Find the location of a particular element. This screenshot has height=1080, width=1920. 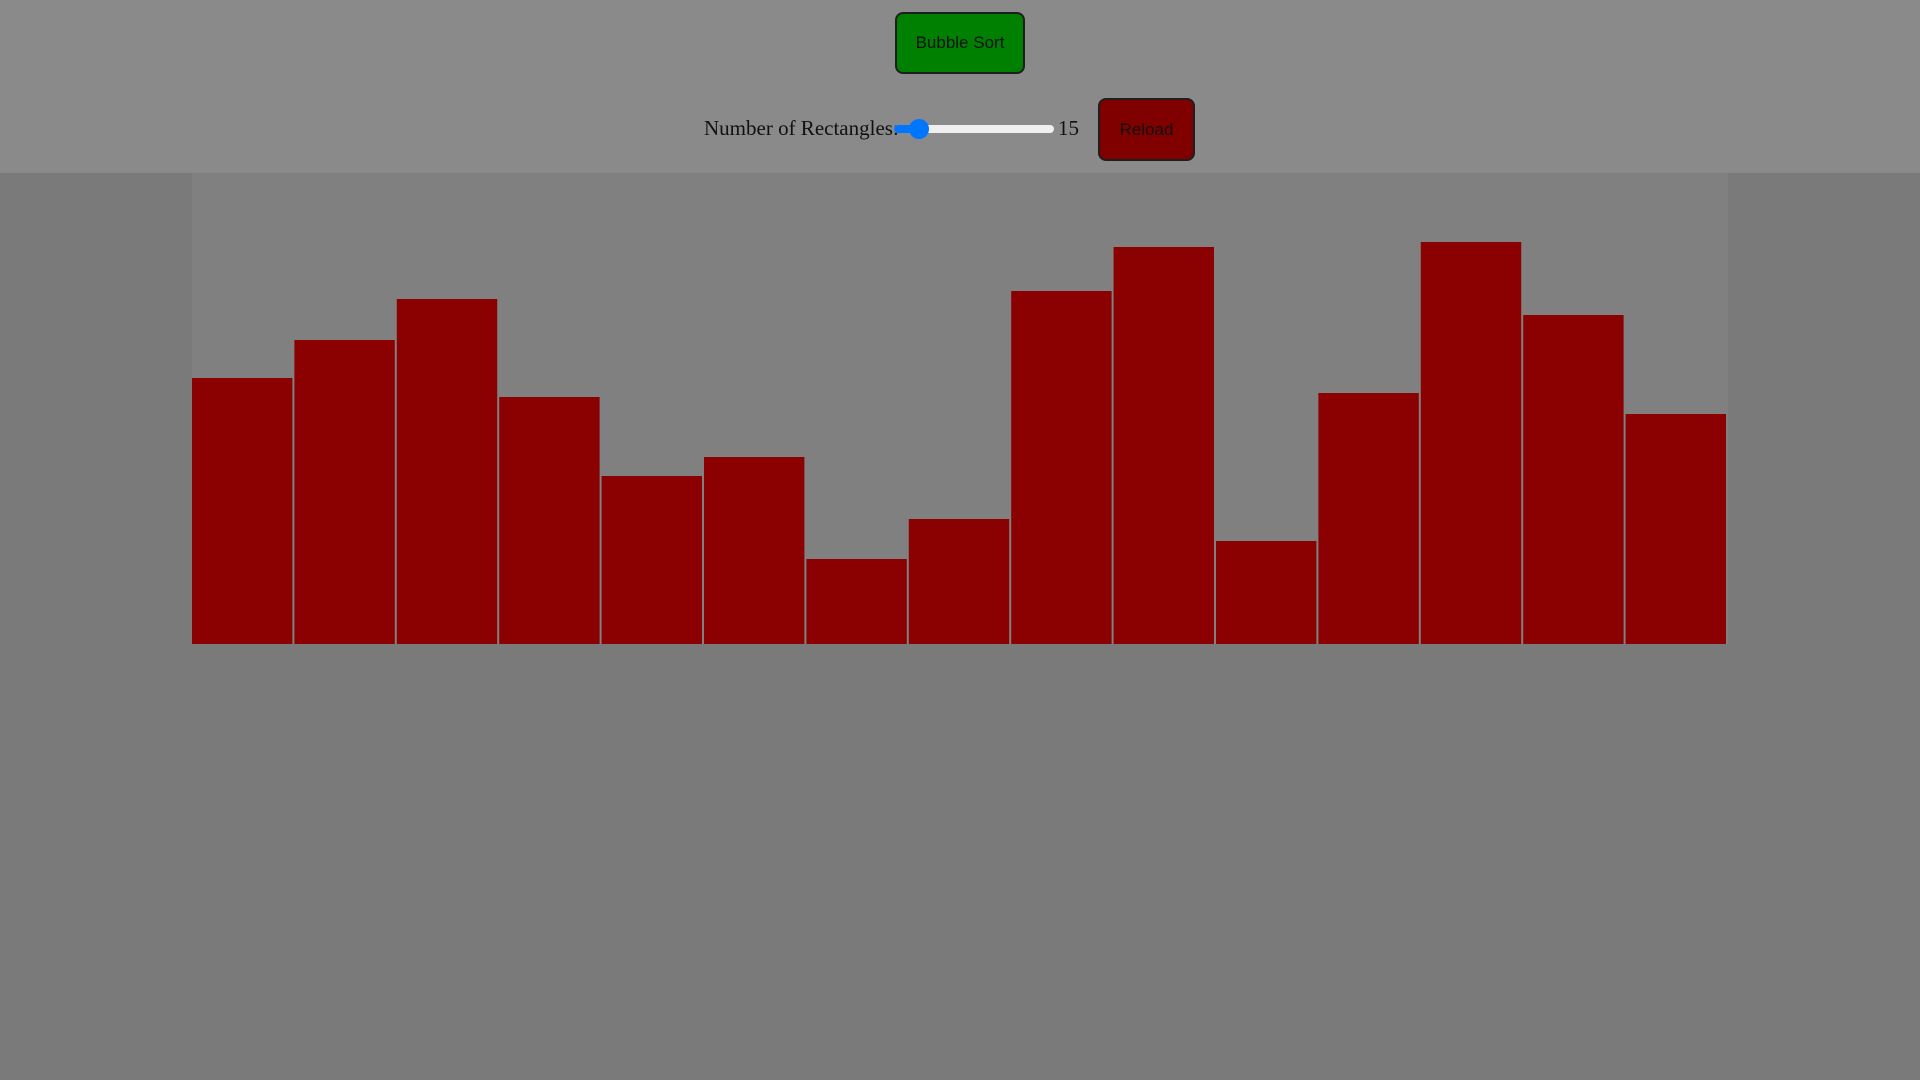

reload-button: Reload is located at coordinates (1146, 129).